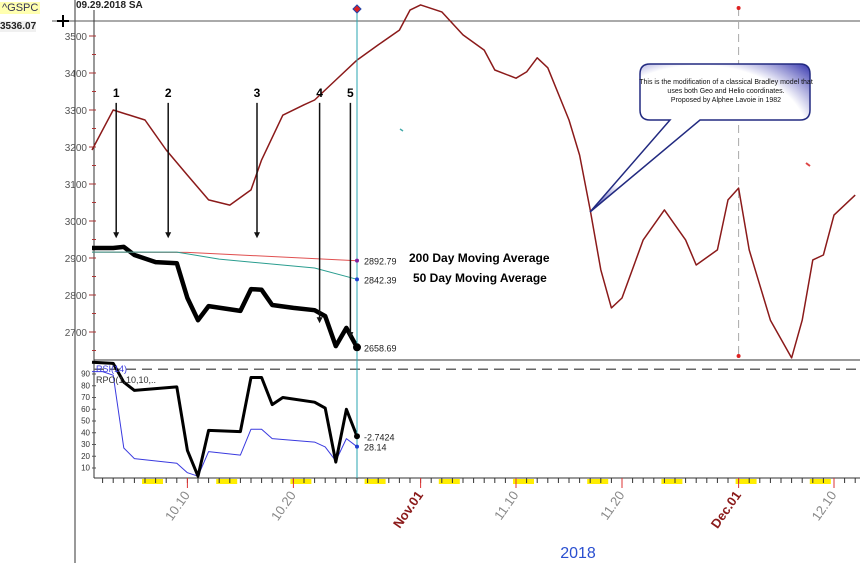  What do you see at coordinates (578, 553) in the screenshot?
I see `x-axis-year-label: 2018` at bounding box center [578, 553].